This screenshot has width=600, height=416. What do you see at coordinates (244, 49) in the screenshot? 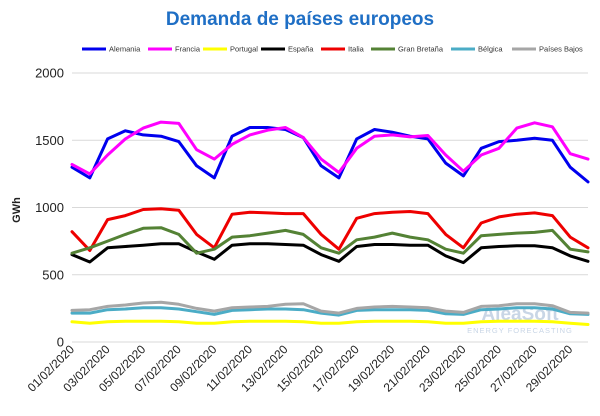
I see `legend-label: Portugal` at bounding box center [244, 49].